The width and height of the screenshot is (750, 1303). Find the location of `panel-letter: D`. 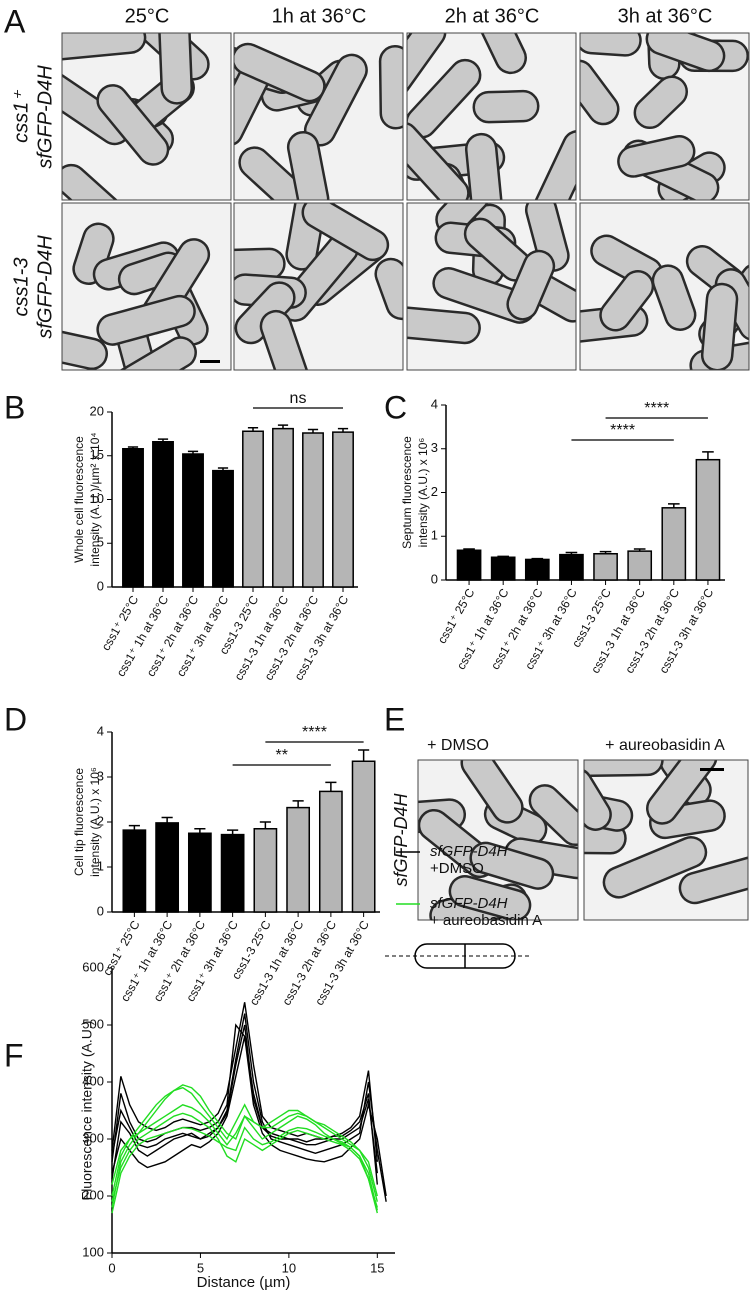

panel-letter: D is located at coordinates (15, 719).